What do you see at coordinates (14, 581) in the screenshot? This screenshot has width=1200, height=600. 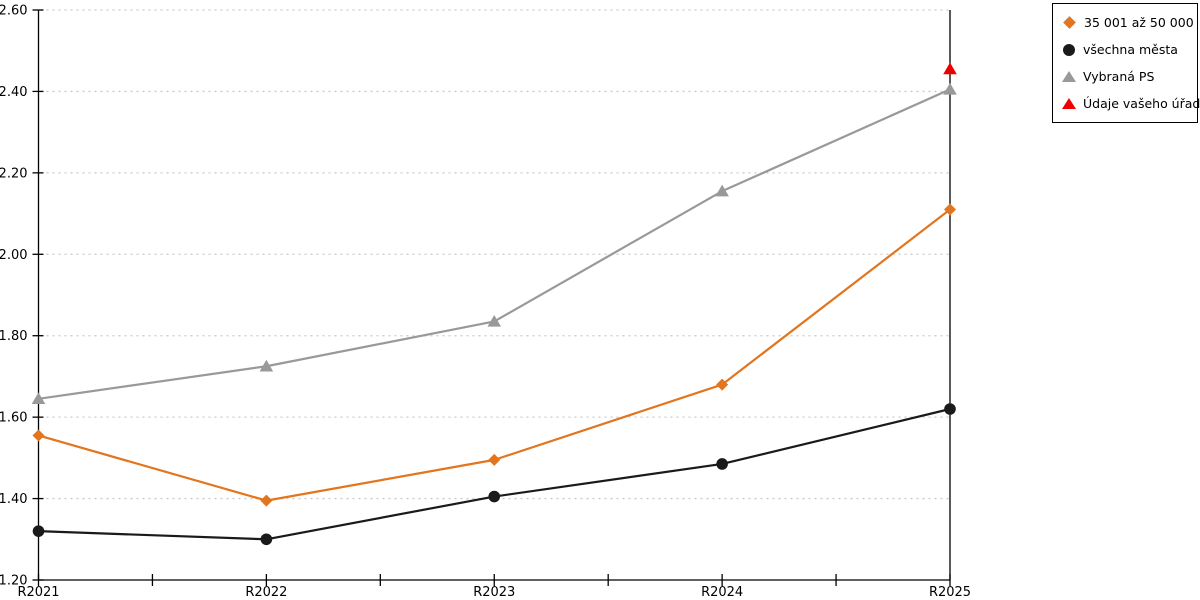 I see `y-tick-label: 1.20` at bounding box center [14, 581].